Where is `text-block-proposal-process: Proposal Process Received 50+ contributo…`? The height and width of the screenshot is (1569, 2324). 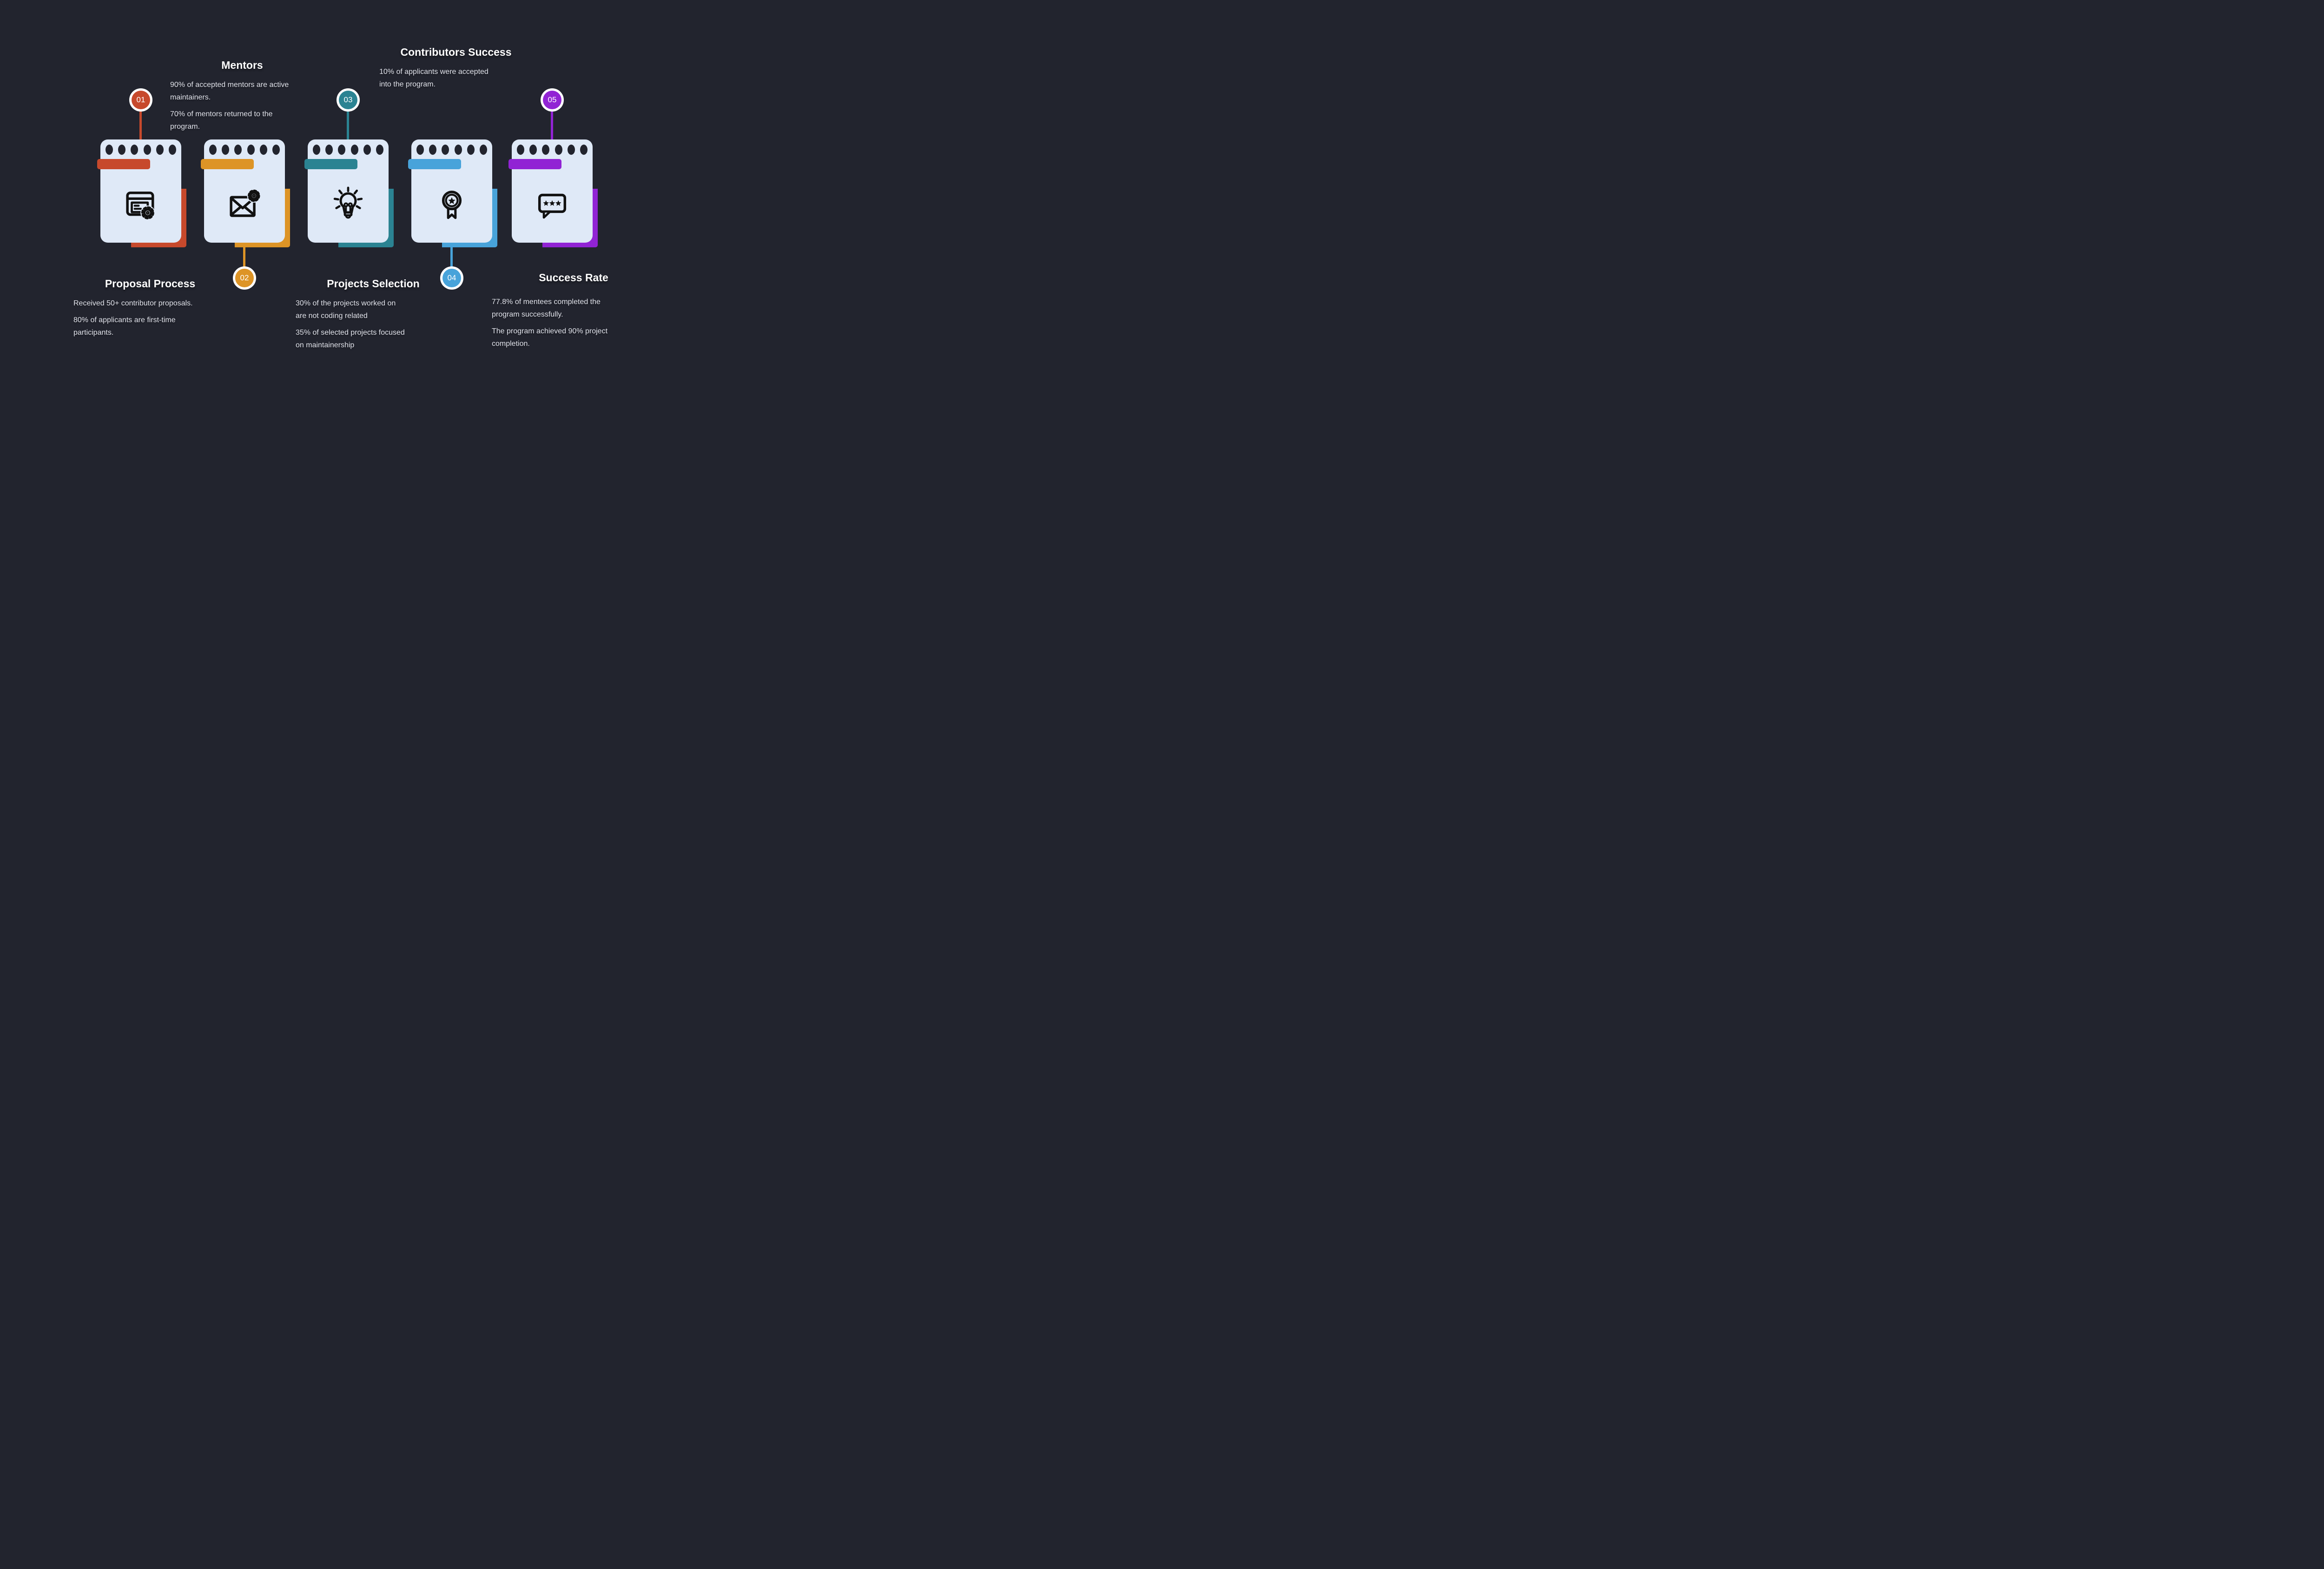
text-block-proposal-process: Proposal Process Received 50+ contributo… is located at coordinates (150, 308).